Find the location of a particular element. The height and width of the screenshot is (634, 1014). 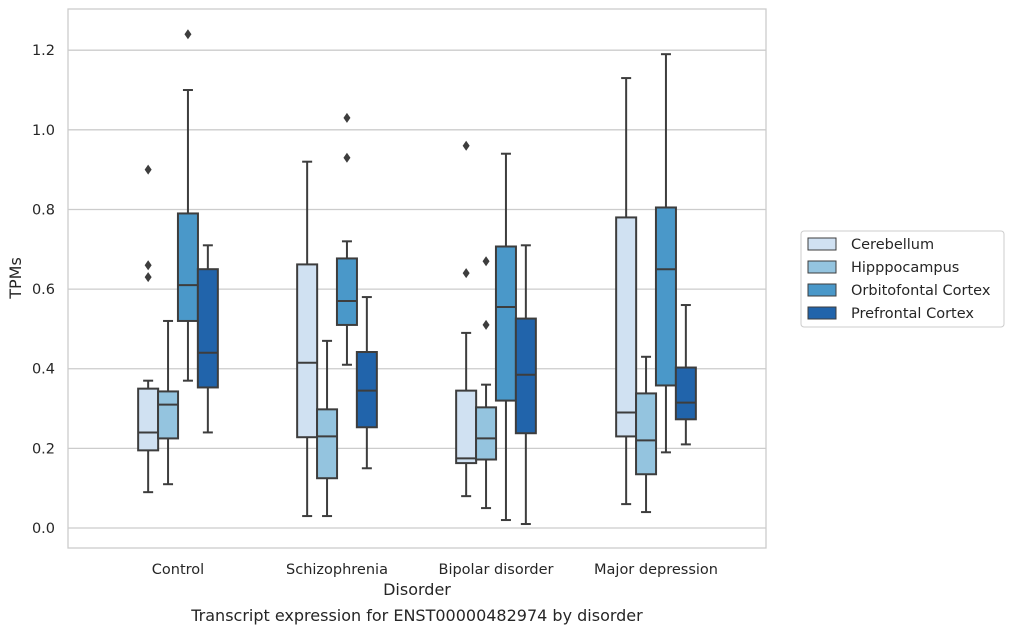

y-axis-label: TPMs is located at coordinates (15, 278).